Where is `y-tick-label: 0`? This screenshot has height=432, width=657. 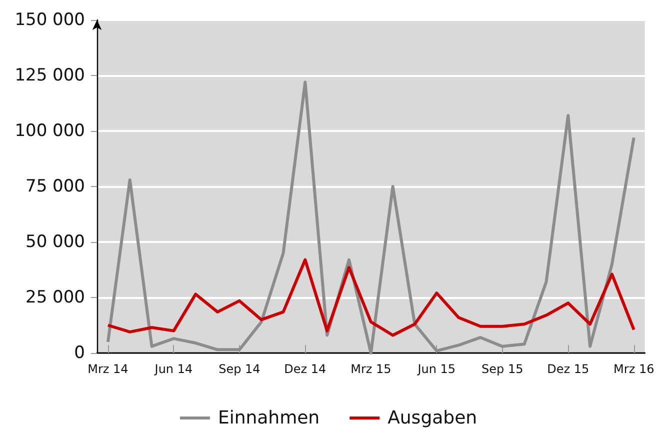
y-tick-label: 0 is located at coordinates (79, 353).